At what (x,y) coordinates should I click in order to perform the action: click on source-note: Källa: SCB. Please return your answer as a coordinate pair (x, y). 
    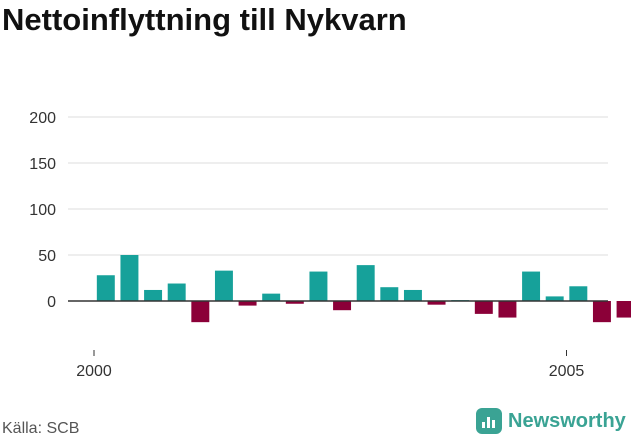
    Looking at the image, I should click on (41, 428).